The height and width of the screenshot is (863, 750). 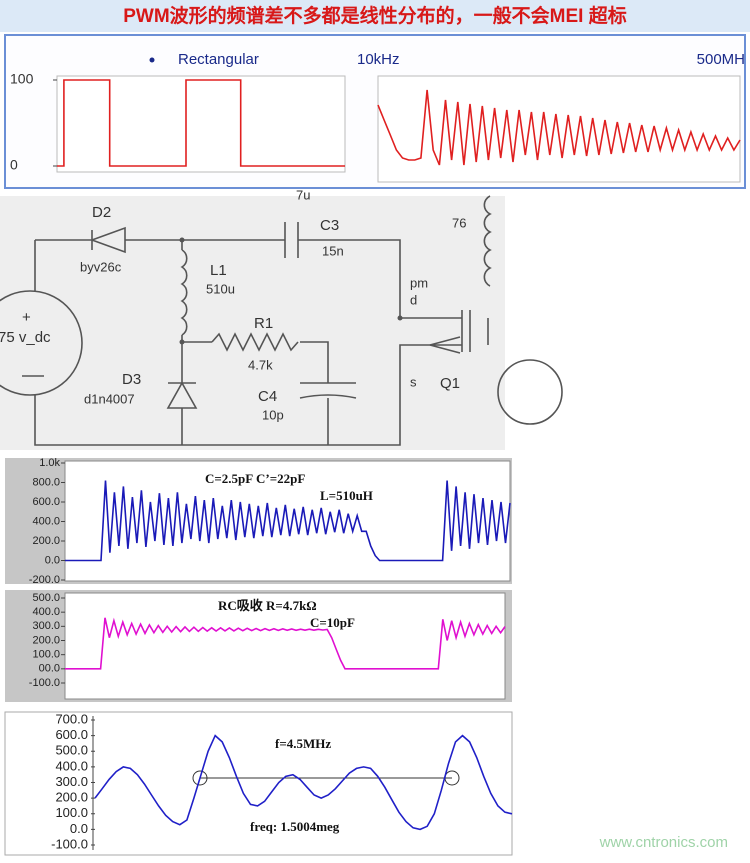 I want to click on q1-drain: d, so click(x=413, y=299).